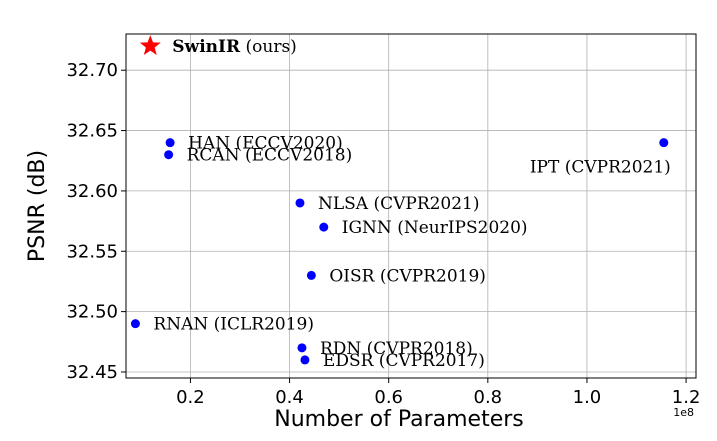 Image resolution: width=717 pixels, height=441 pixels. I want to click on data-point-label: IPT (CVPR2021), so click(600, 168).